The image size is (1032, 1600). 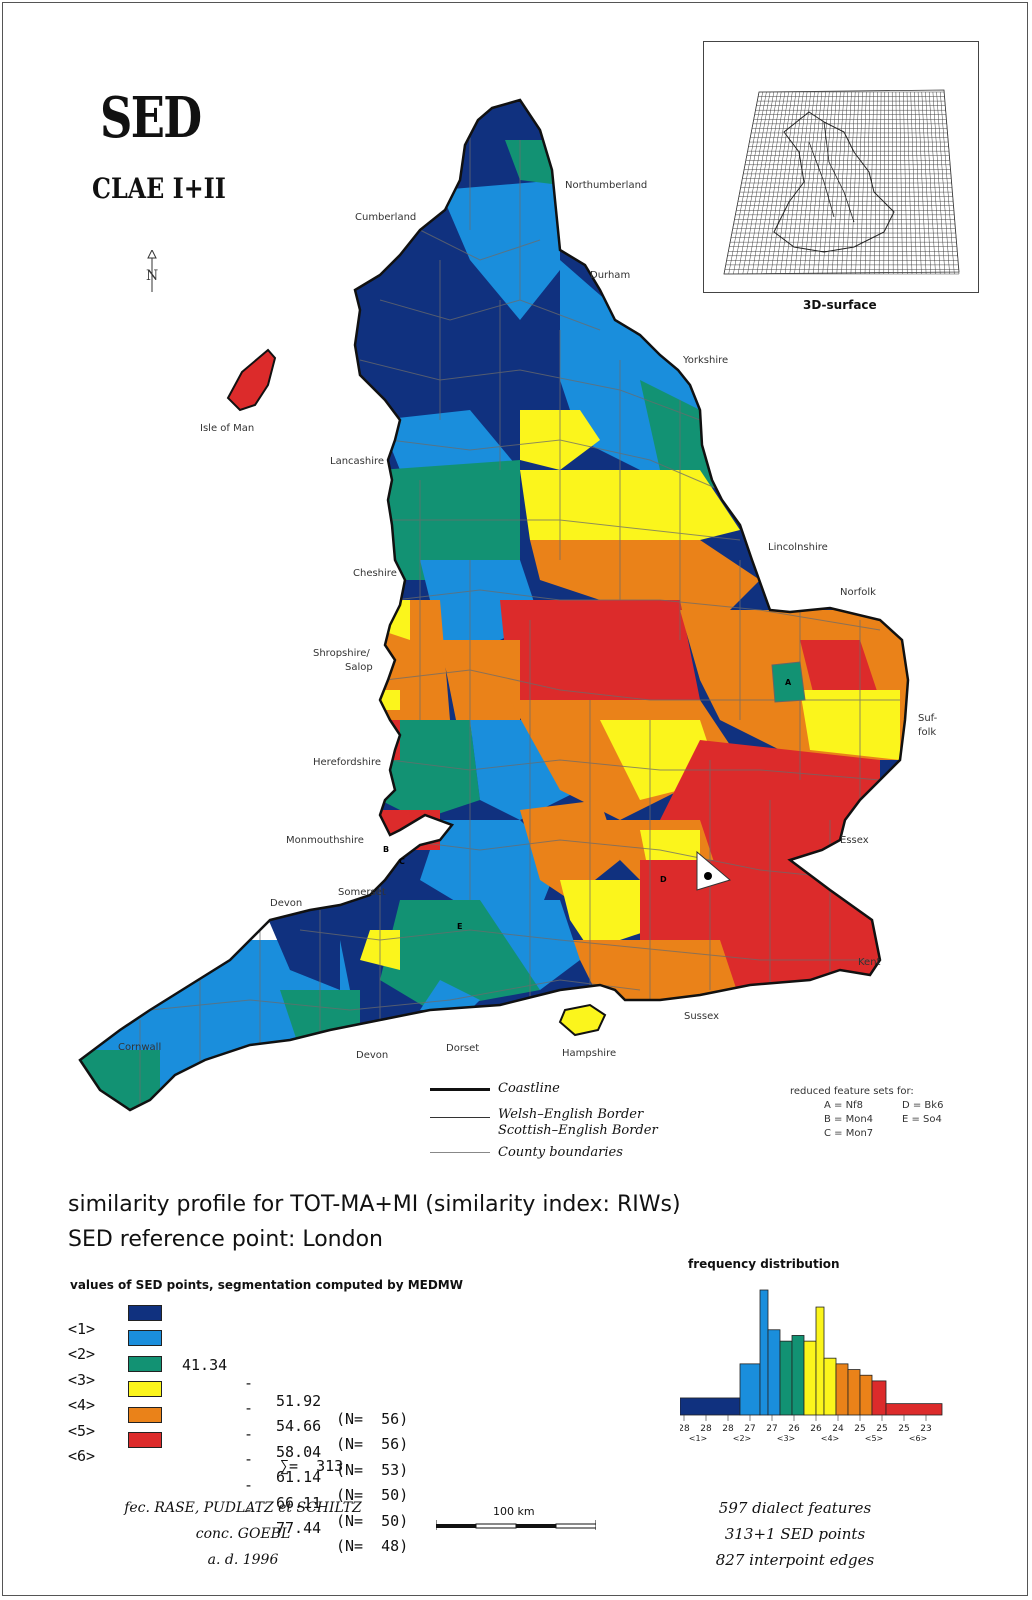 What do you see at coordinates (923, 1105) in the screenshot?
I see `reduced-item: D = Bk6` at bounding box center [923, 1105].